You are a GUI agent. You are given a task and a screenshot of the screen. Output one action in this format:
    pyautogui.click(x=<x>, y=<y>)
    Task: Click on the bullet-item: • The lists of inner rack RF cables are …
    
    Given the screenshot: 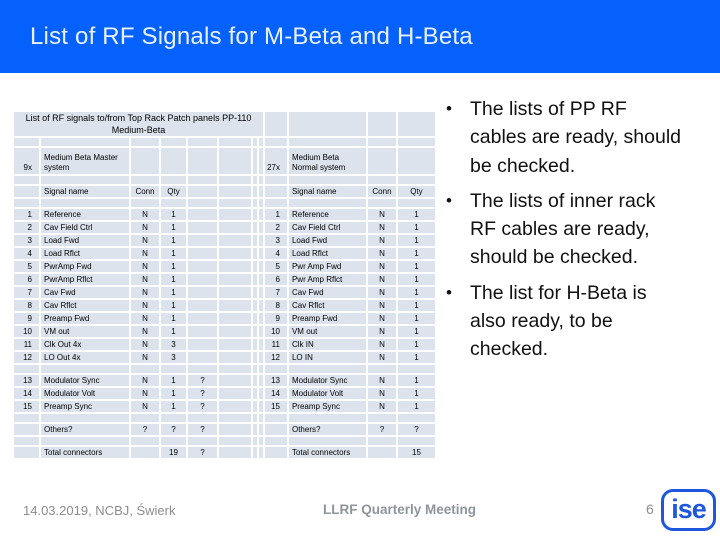 What is the action you would take?
    pyautogui.click(x=581, y=229)
    